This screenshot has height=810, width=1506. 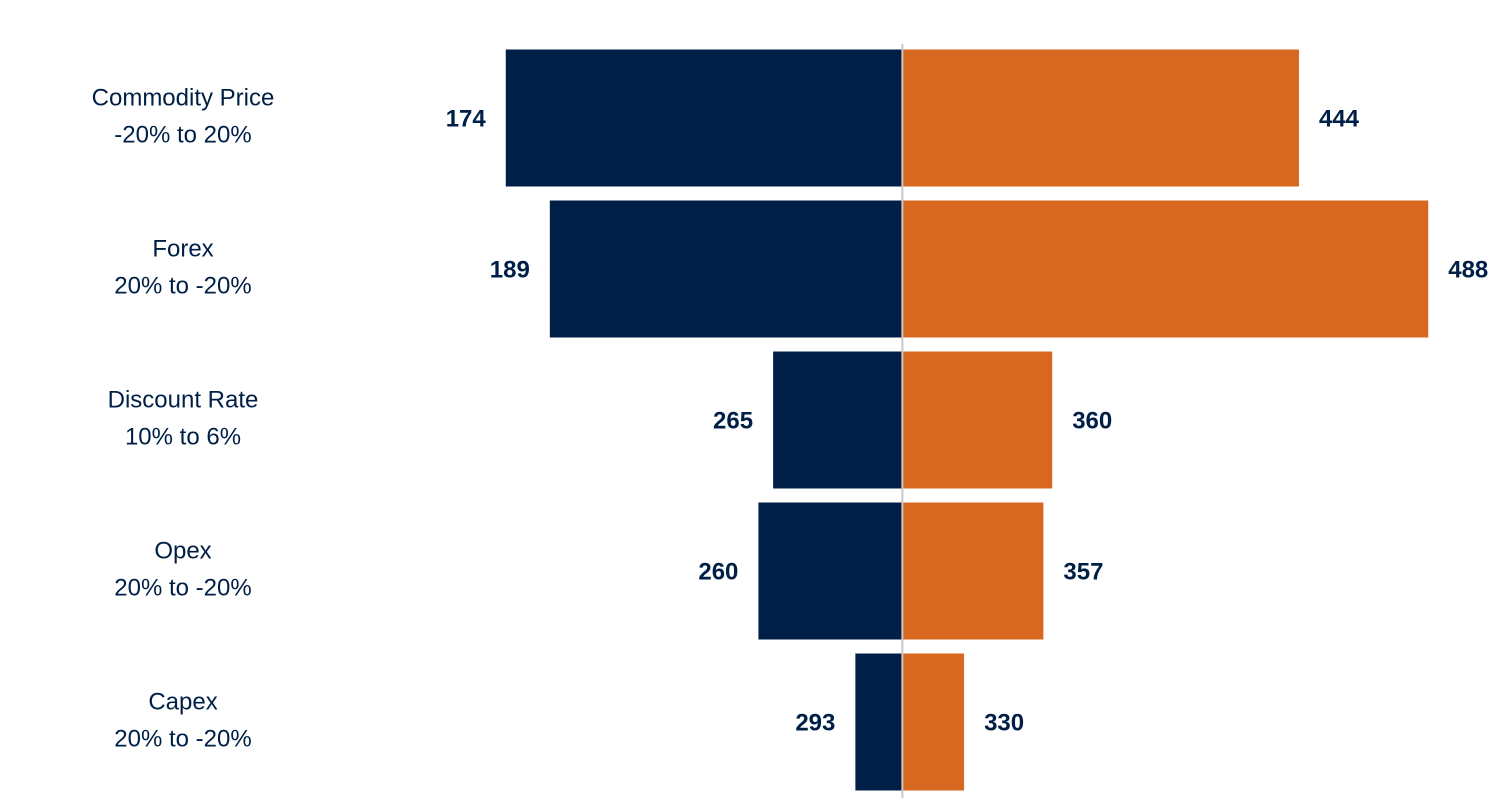 What do you see at coordinates (510, 269) in the screenshot?
I see `value-label: 189` at bounding box center [510, 269].